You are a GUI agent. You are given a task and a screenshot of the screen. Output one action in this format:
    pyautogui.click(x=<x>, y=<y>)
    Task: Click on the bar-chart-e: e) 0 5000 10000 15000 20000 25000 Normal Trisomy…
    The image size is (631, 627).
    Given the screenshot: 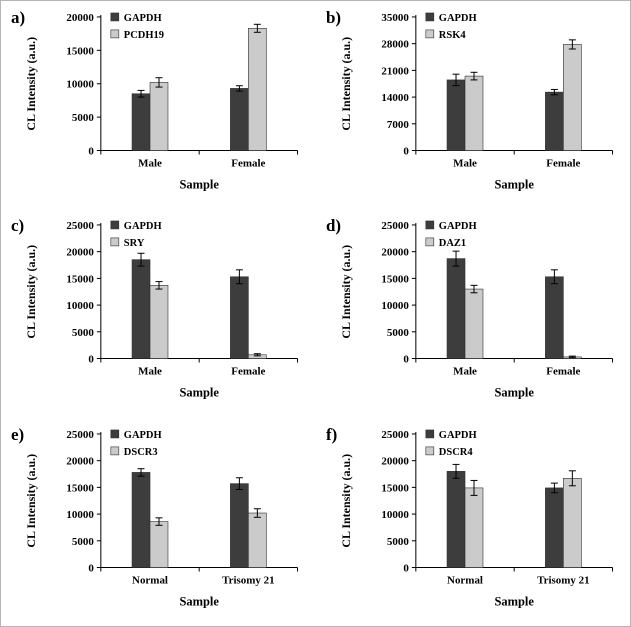 What is the action you would take?
    pyautogui.click(x=155, y=516)
    